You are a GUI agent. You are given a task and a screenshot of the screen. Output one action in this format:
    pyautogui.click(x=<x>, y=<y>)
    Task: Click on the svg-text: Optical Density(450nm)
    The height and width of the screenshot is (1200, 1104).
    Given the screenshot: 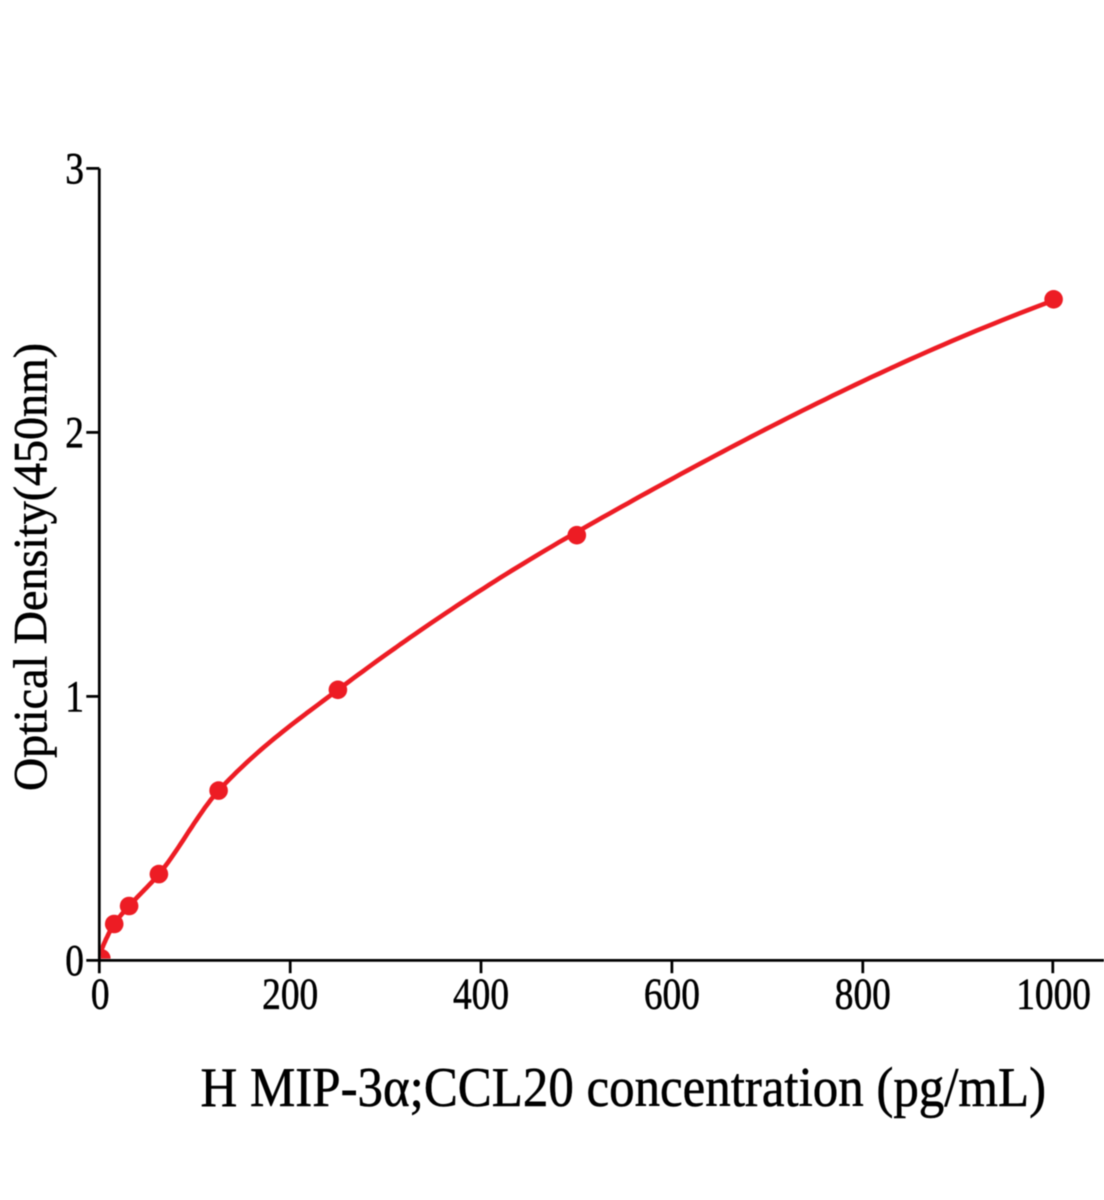 What is the action you would take?
    pyautogui.click(x=31, y=567)
    